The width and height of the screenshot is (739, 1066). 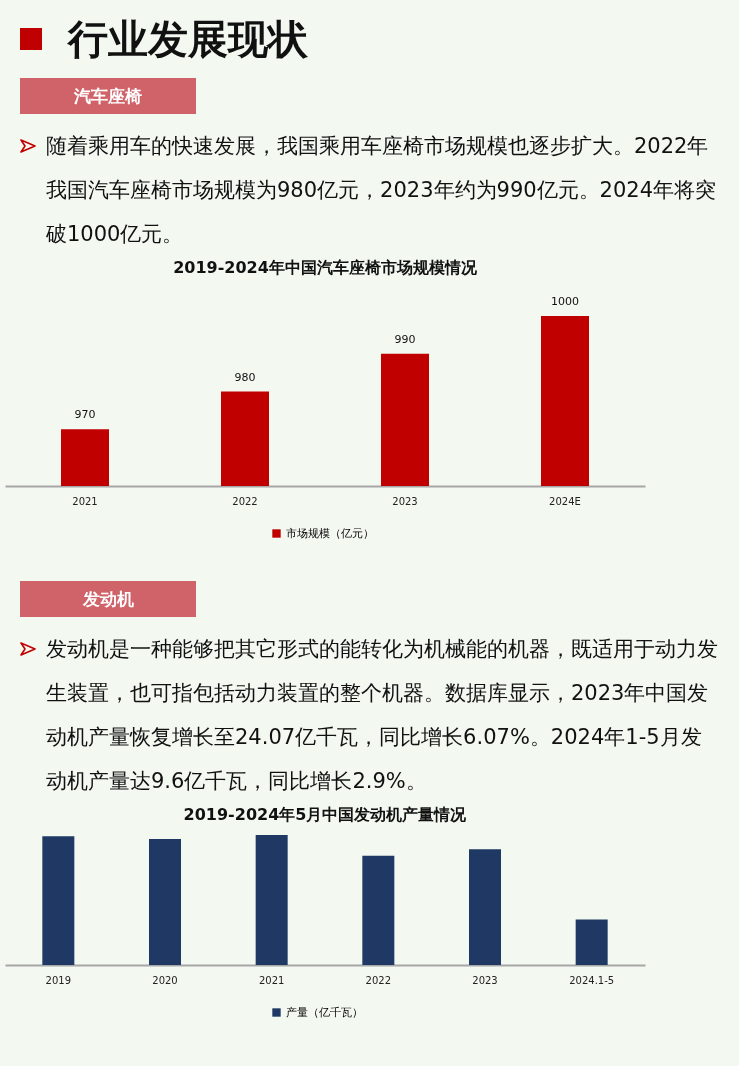 What do you see at coordinates (325, 267) in the screenshot?
I see `chart-title: 2019-2024年中国汽车座椅市场规模情况` at bounding box center [325, 267].